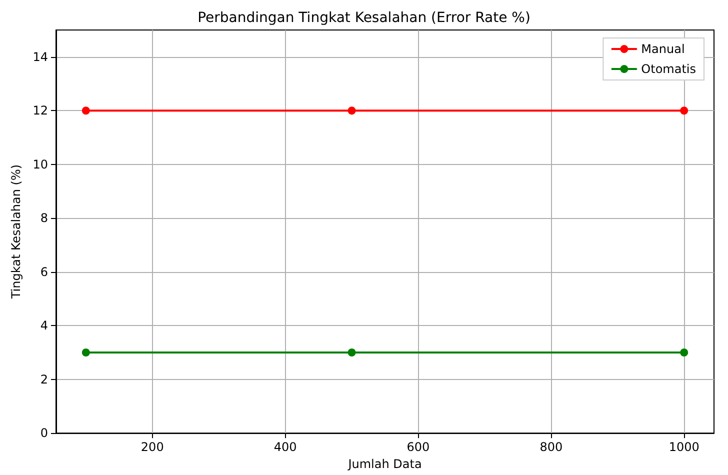  What do you see at coordinates (40, 111) in the screenshot?
I see `y-tick-label: 12` at bounding box center [40, 111].